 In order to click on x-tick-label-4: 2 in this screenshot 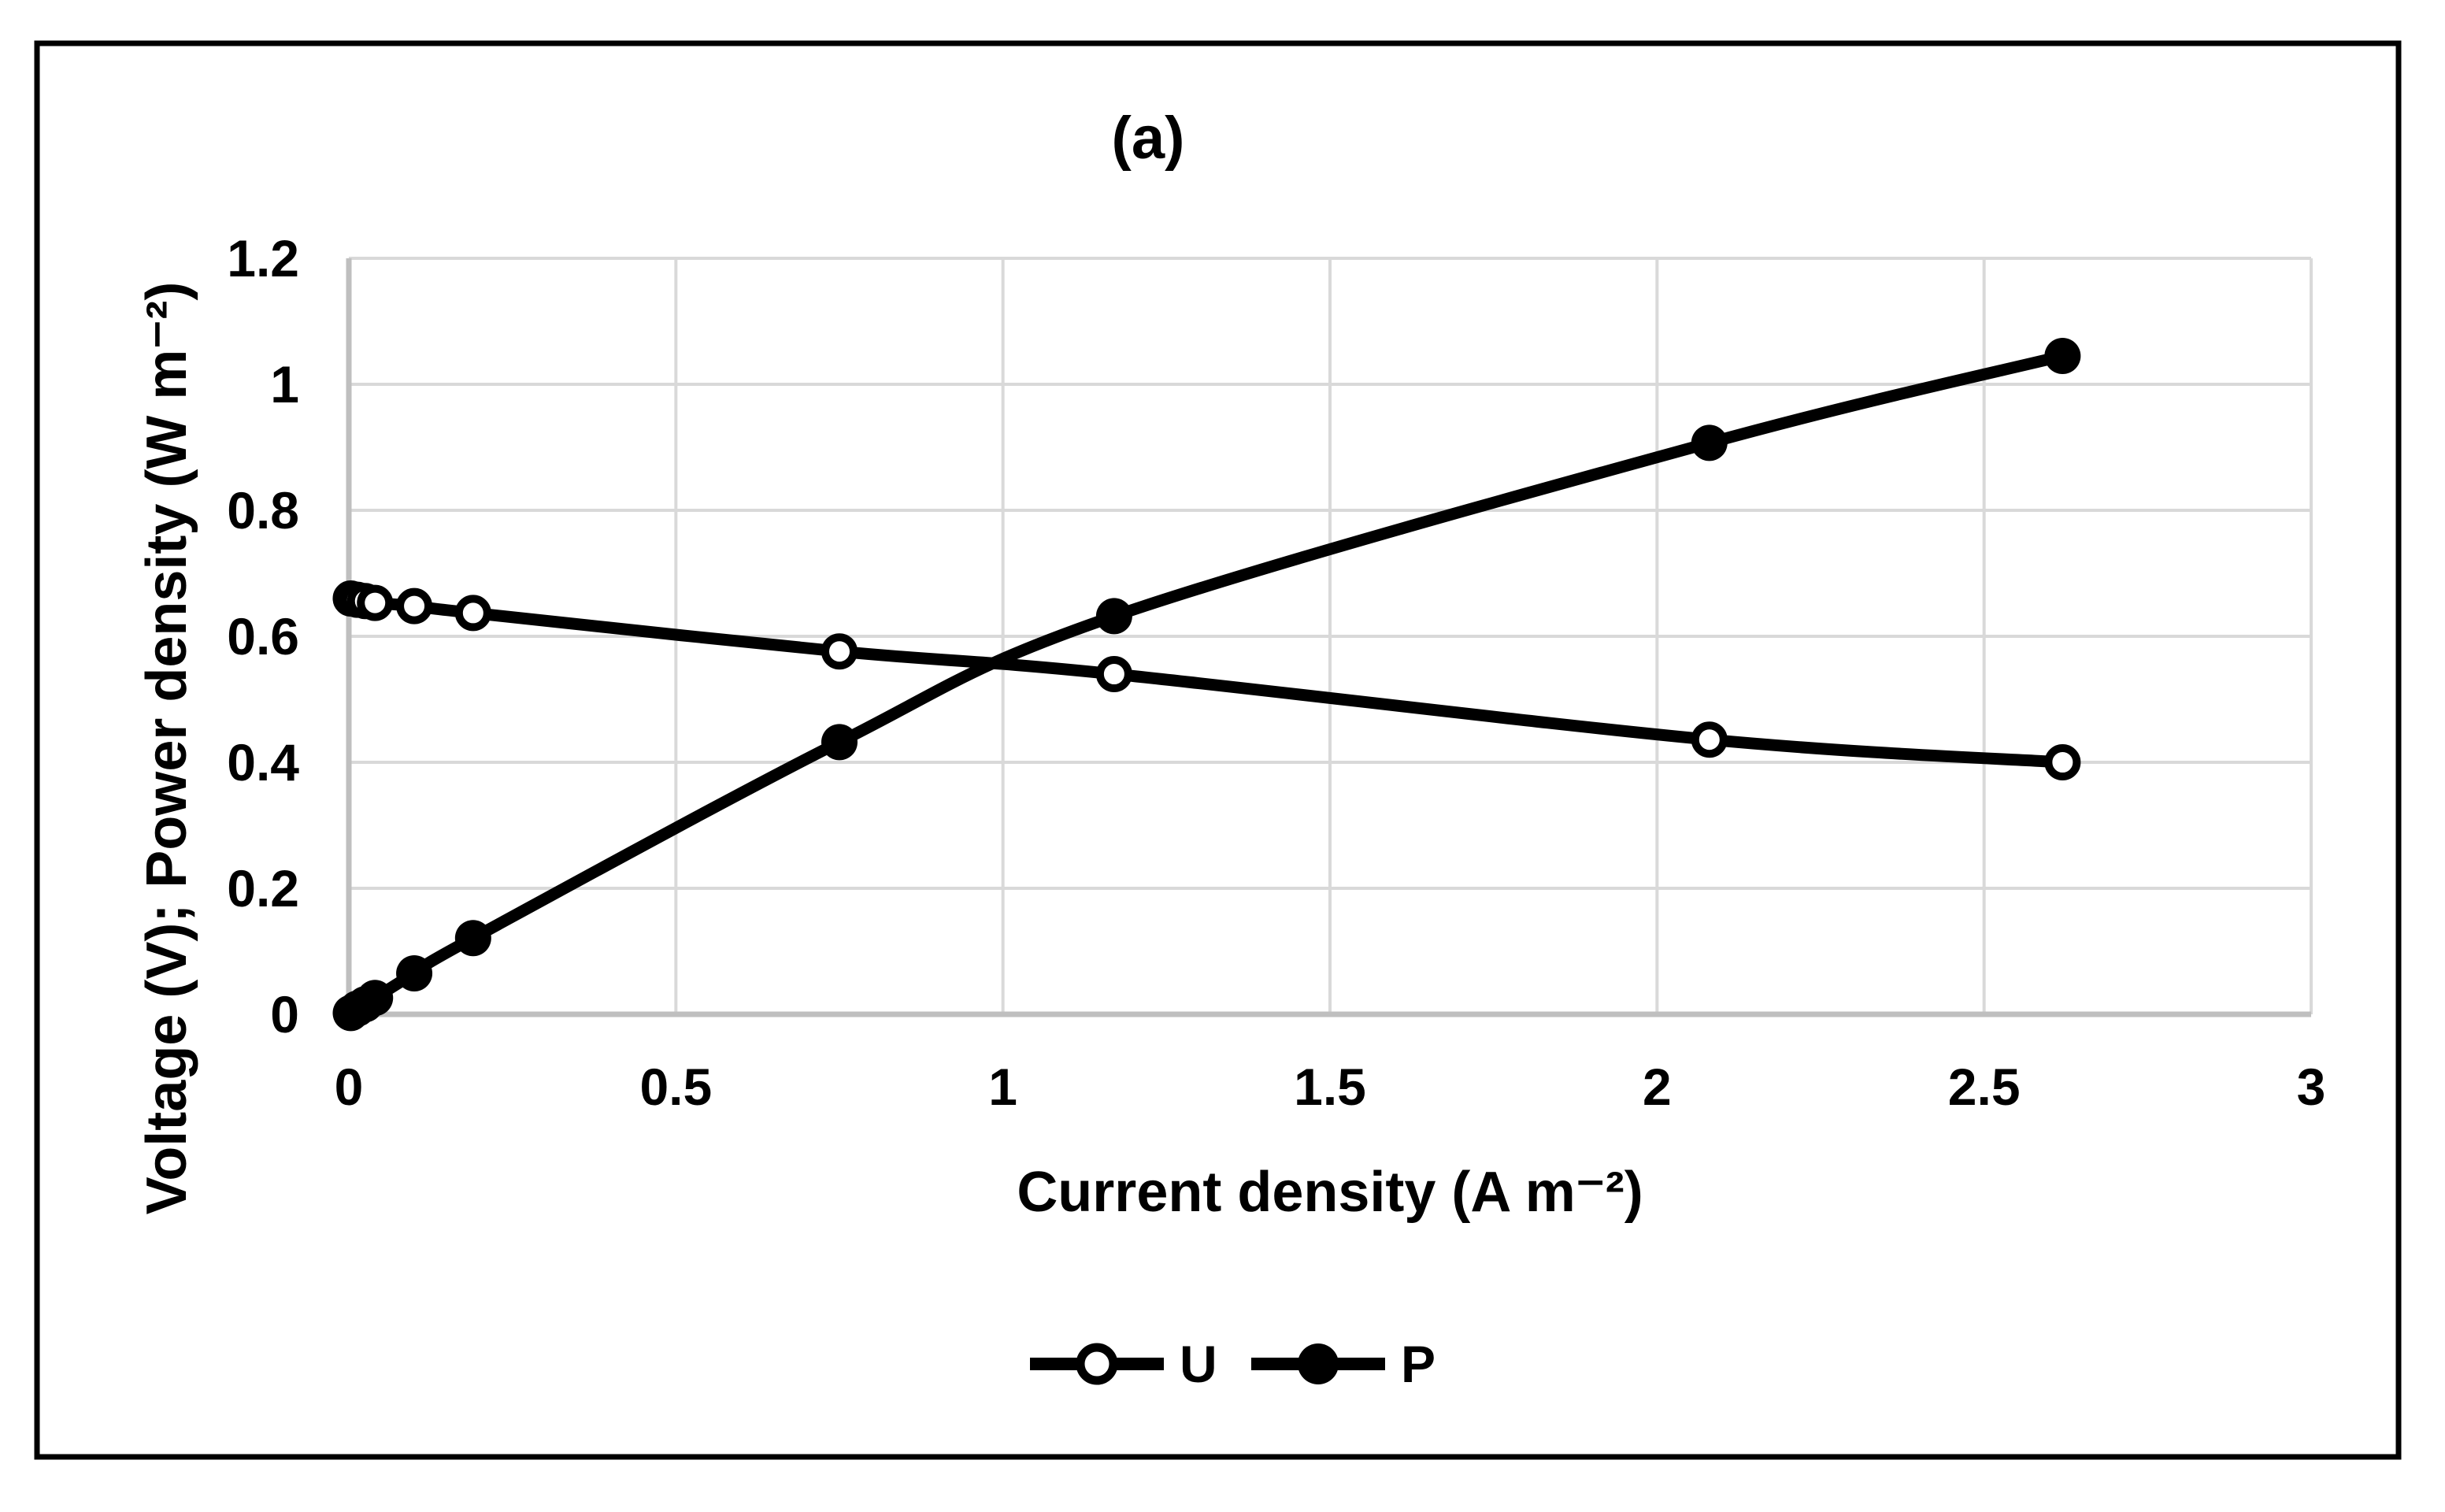, I will do `click(1658, 1087)`.